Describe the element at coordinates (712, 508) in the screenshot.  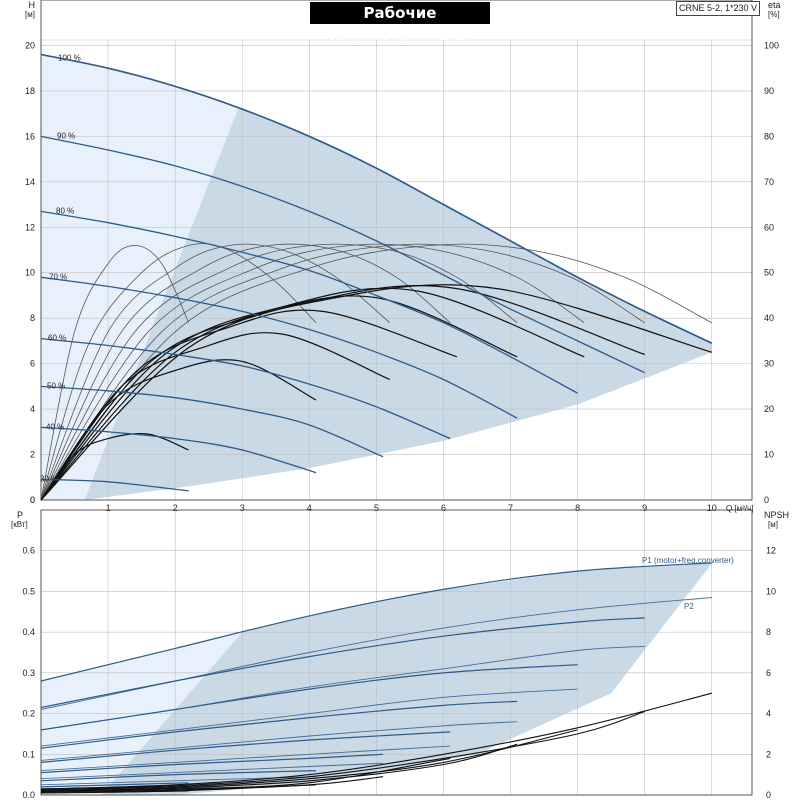
I see `x-tick-label: 10` at that location.